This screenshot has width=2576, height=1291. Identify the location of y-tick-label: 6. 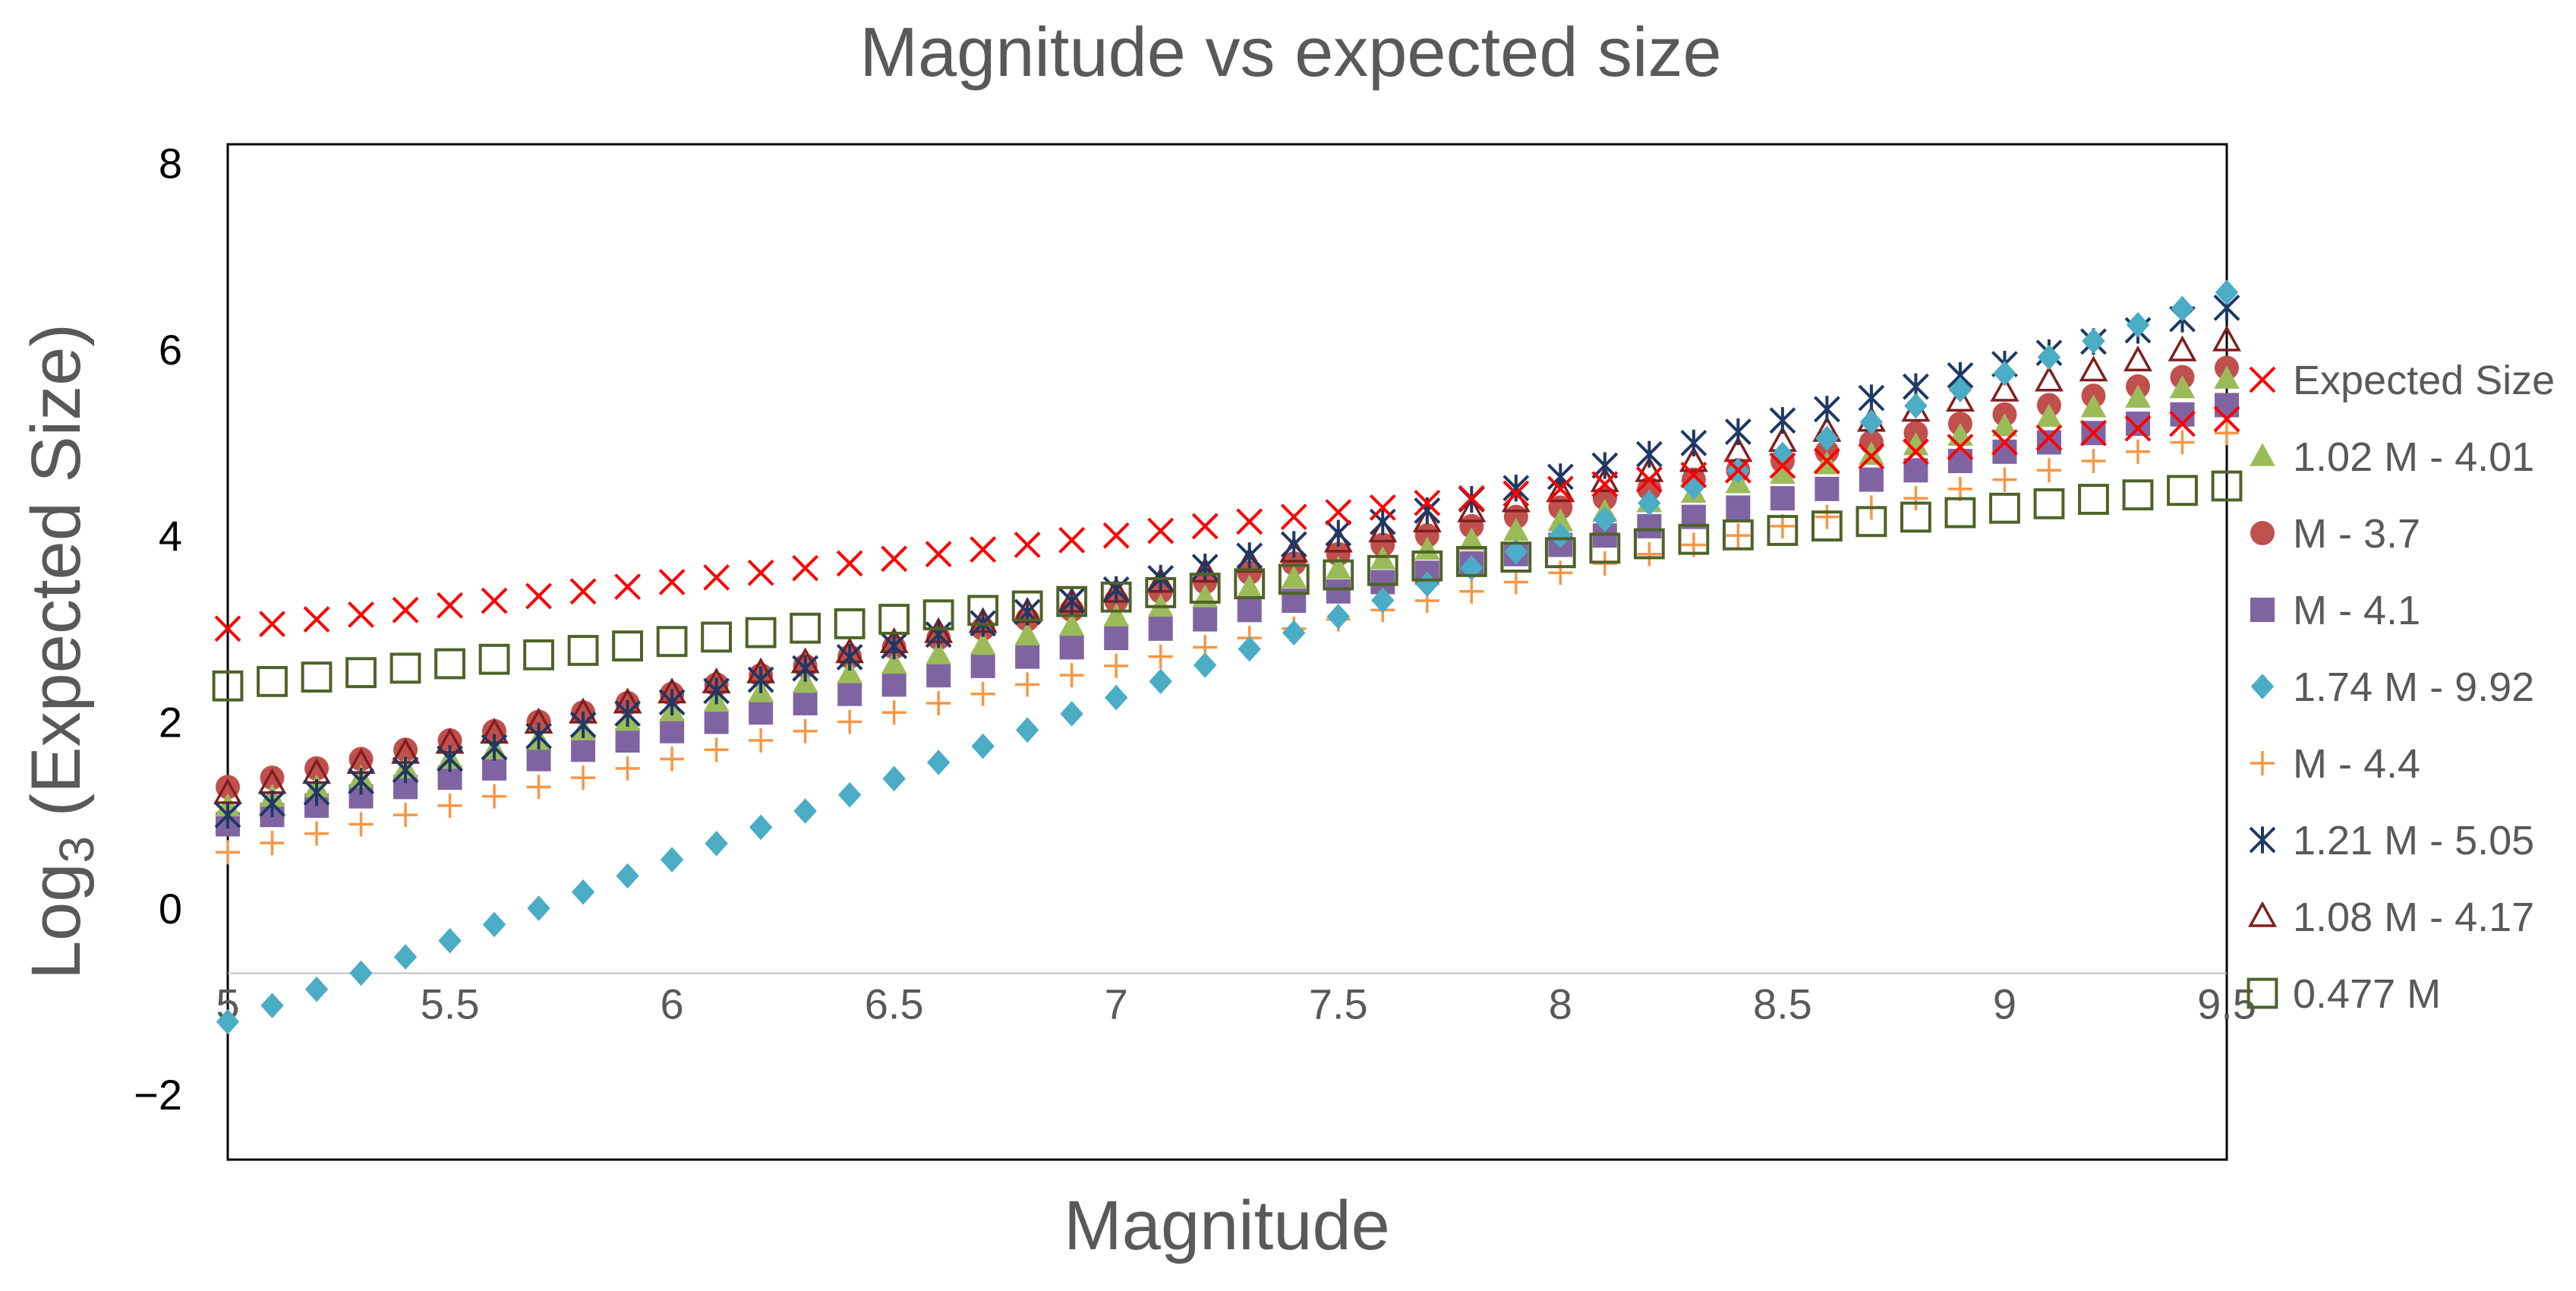
(170, 350).